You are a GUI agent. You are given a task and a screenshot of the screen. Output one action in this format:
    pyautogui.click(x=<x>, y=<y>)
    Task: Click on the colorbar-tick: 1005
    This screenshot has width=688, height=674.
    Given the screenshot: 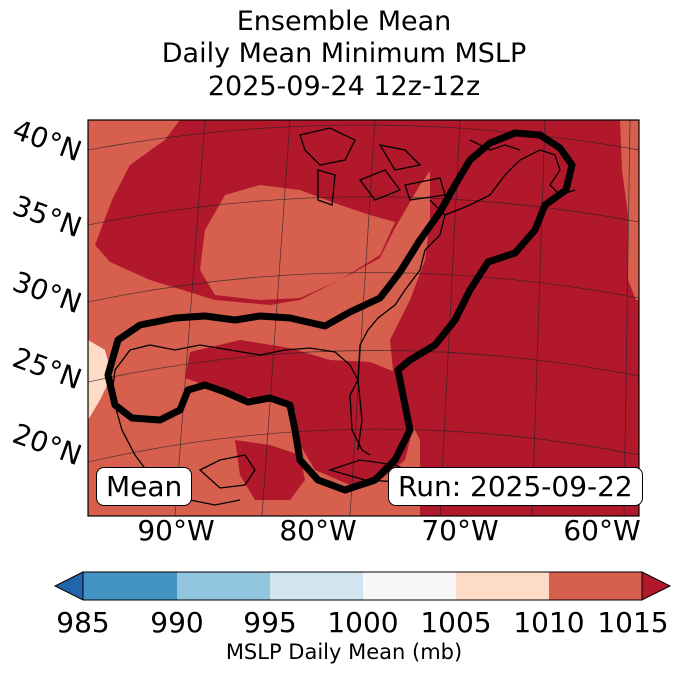 What is the action you would take?
    pyautogui.click(x=456, y=622)
    